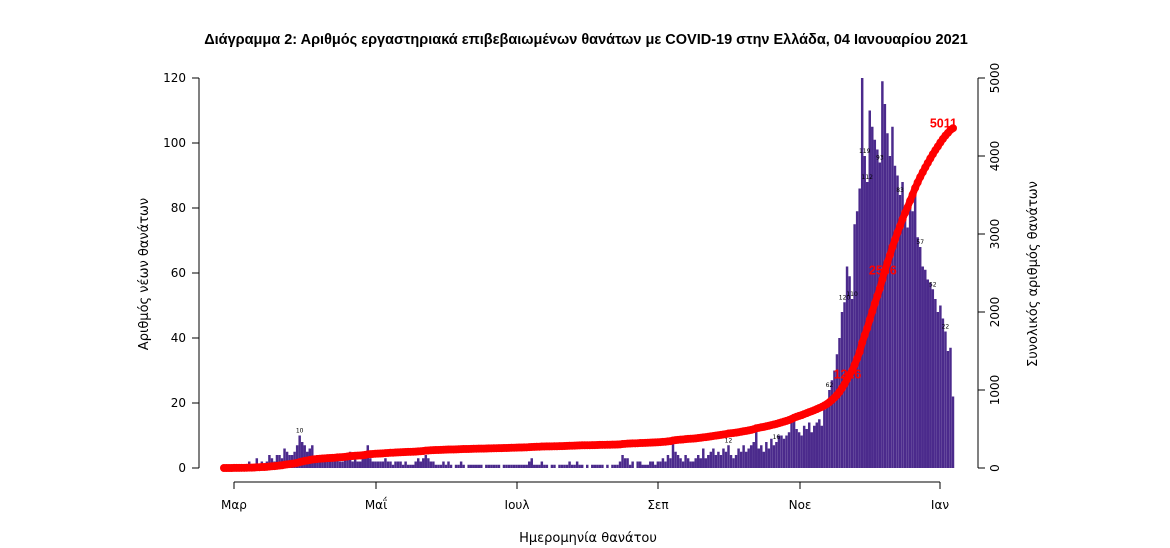 This screenshot has height=548, width=1170. What do you see at coordinates (995, 234) in the screenshot?
I see `y-right-tick-label: 3000` at bounding box center [995, 234].